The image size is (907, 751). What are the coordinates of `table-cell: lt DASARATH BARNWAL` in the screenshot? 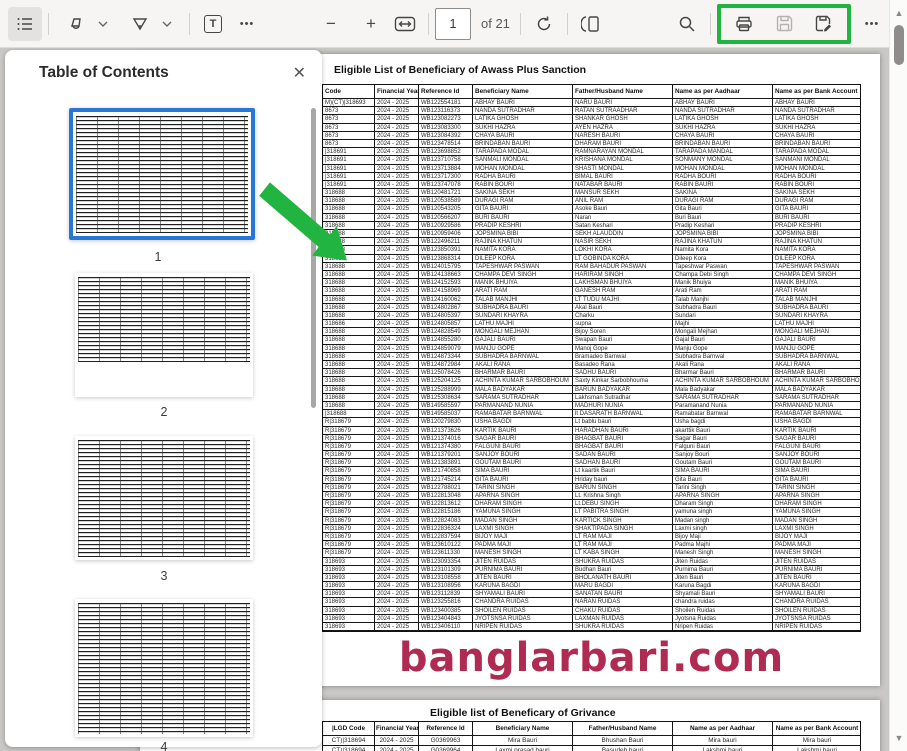 It's located at (623, 414).